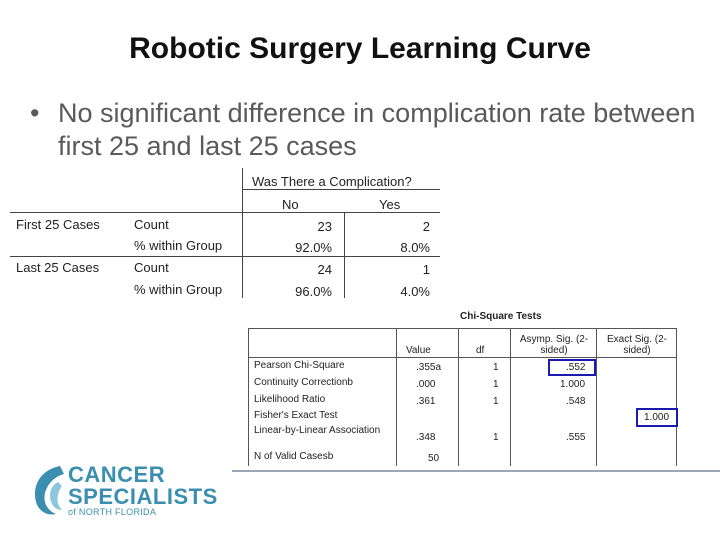 This screenshot has height=540, width=720. What do you see at coordinates (313, 291) in the screenshot?
I see `cell-last-no-pct: 96.0%` at bounding box center [313, 291].